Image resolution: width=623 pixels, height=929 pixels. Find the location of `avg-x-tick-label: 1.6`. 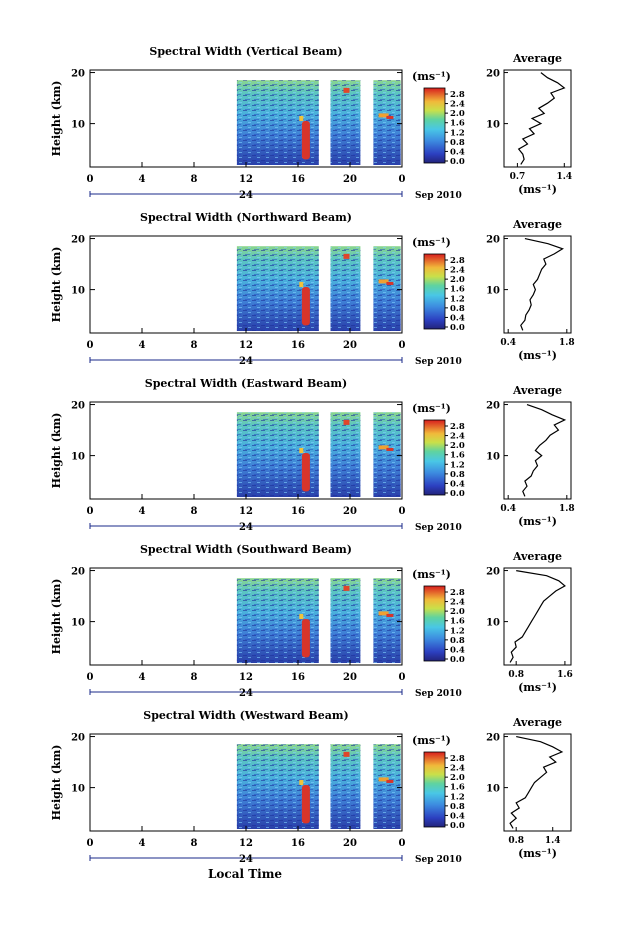

avg-x-tick-label: 1.6 is located at coordinates (565, 675).